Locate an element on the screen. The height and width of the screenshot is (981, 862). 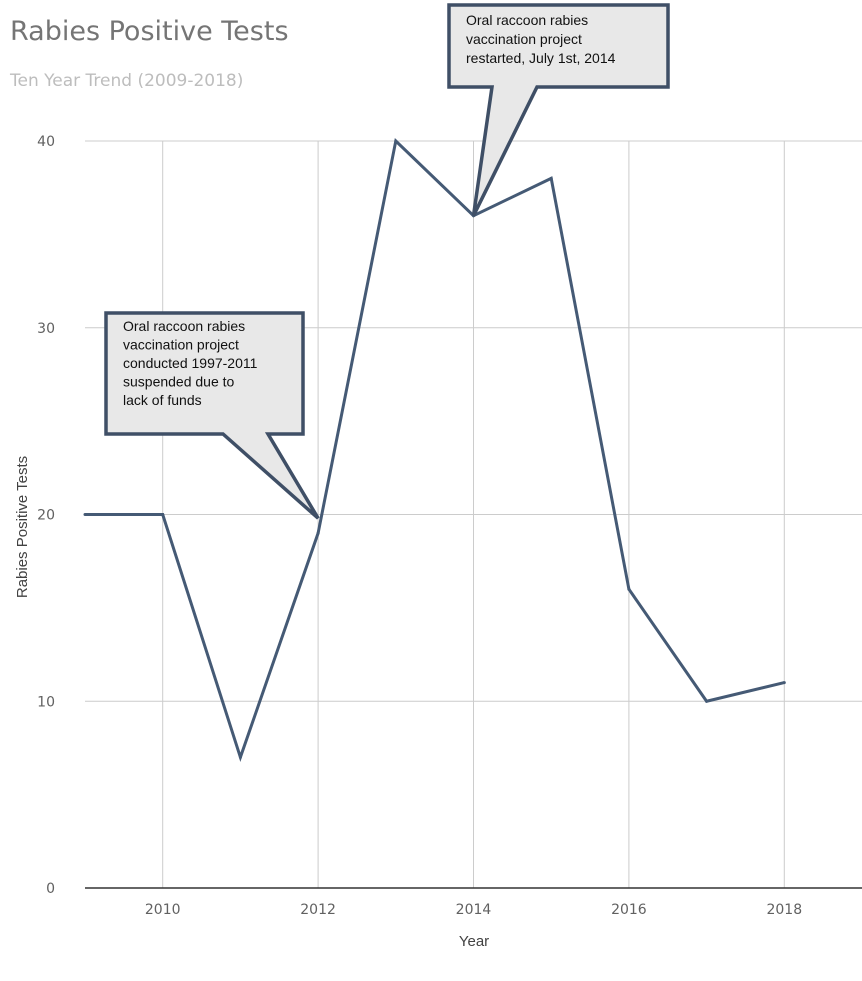
x-tick-label: 2012 is located at coordinates (318, 910).